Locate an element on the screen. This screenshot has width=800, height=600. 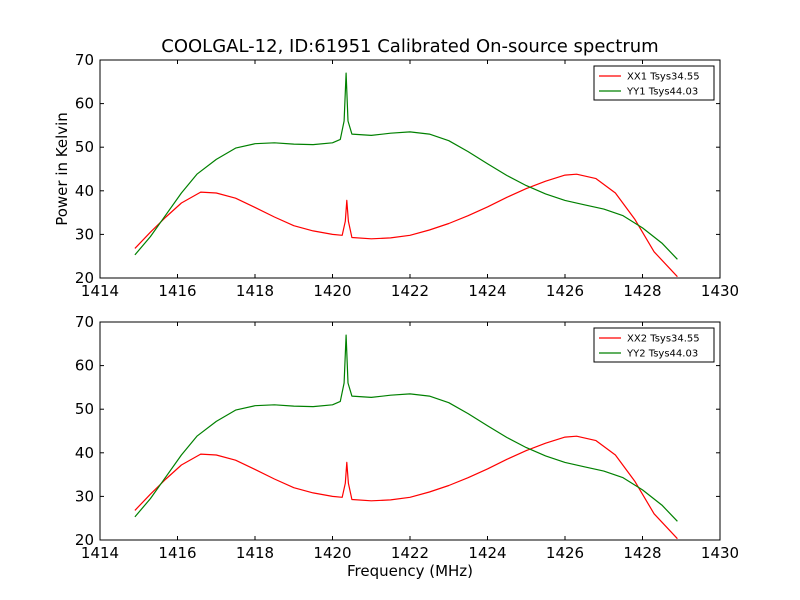
legend-label-2: YY2 Tsys44.03 is located at coordinates (662, 354).